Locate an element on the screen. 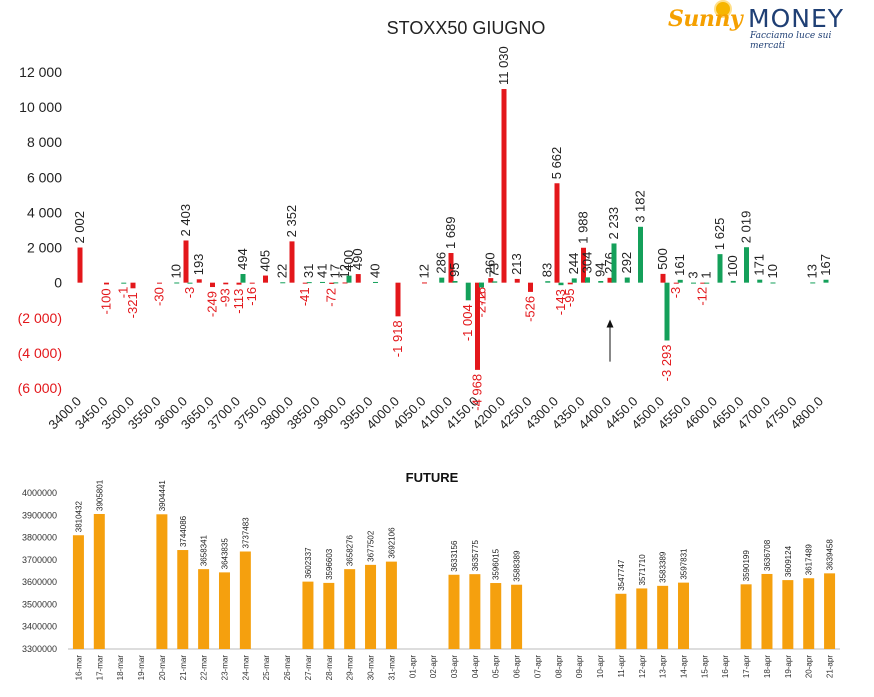 Image resolution: width=874 pixels, height=697 pixels. future-x-tick-label: 27-mar is located at coordinates (308, 668).